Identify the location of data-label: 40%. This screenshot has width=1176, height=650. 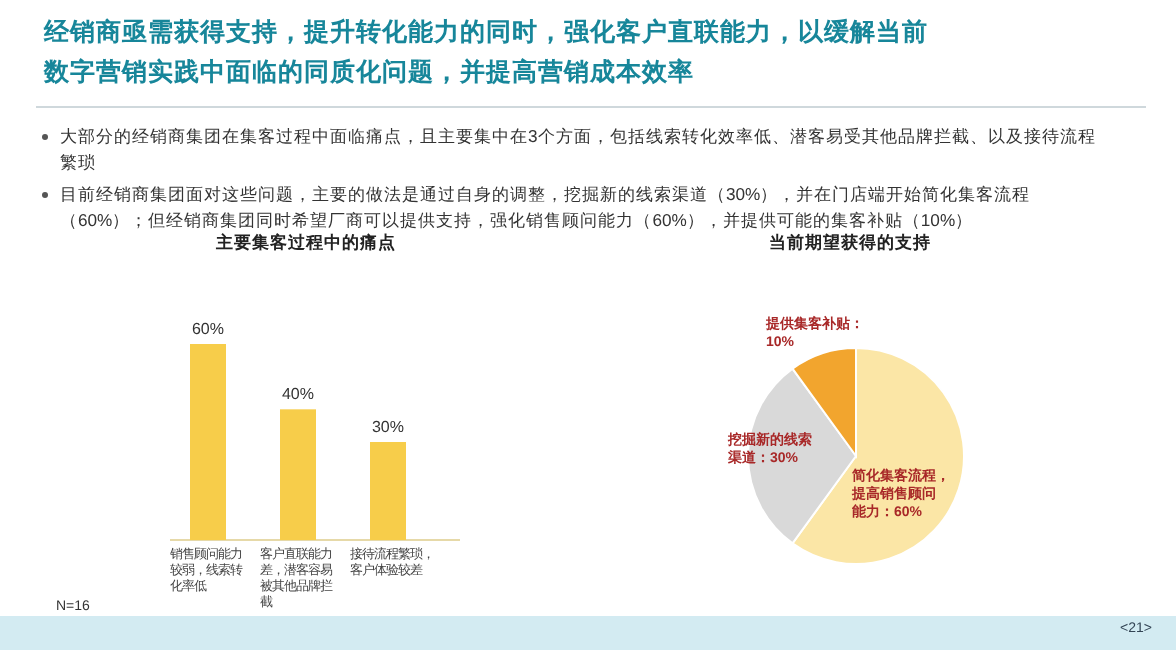
(298, 394).